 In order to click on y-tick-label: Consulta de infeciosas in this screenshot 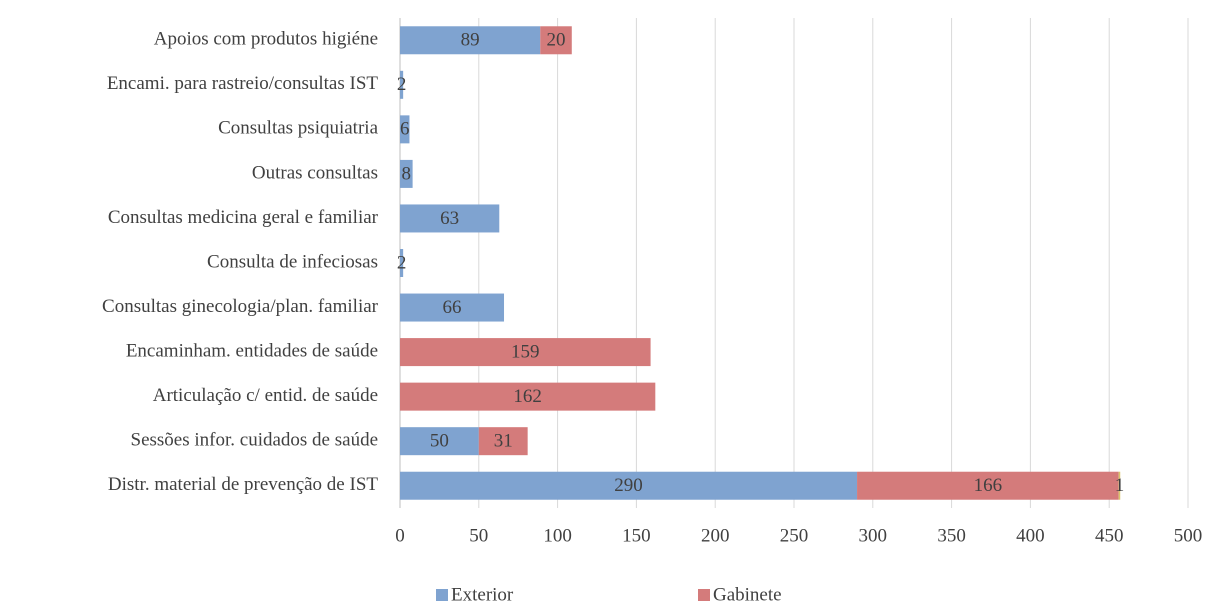, I will do `click(292, 261)`.